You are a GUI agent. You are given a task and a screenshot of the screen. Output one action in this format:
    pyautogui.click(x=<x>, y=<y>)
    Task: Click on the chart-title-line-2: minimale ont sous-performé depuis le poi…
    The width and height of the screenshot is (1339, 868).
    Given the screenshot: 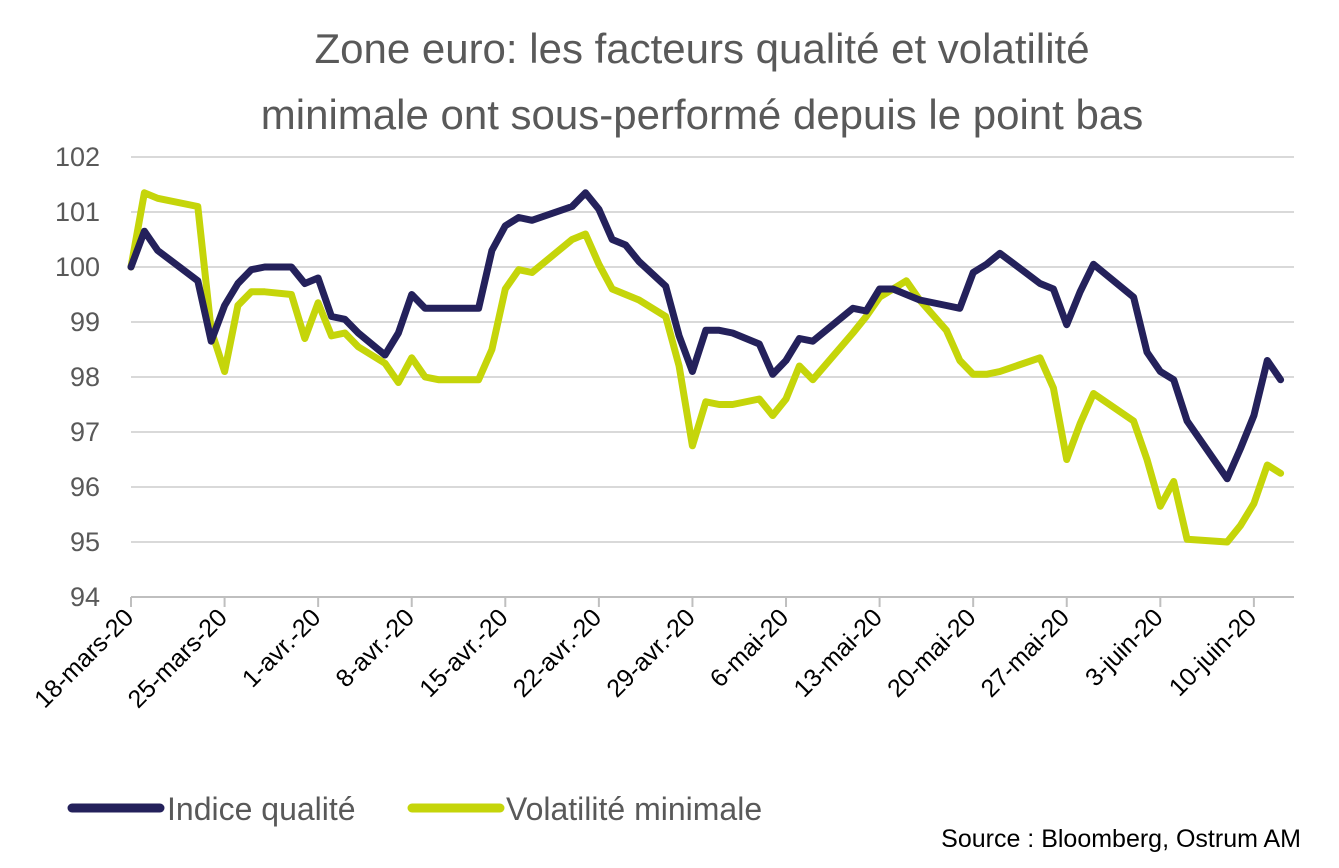 What is the action you would take?
    pyautogui.click(x=702, y=114)
    